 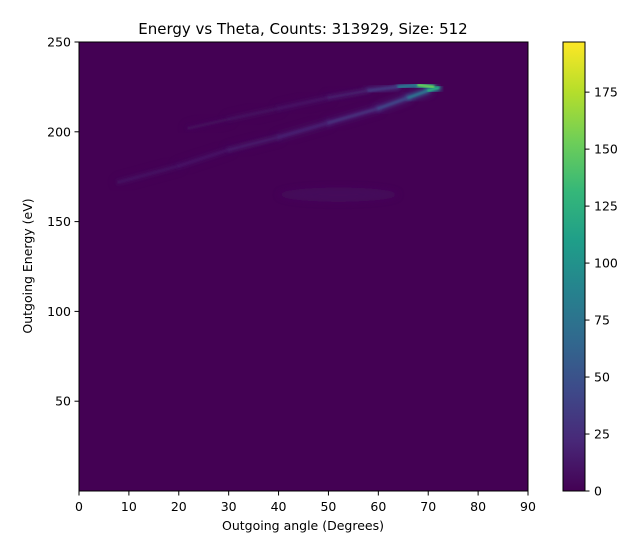 I want to click on colorbar-tick-label: 0, so click(x=598, y=491).